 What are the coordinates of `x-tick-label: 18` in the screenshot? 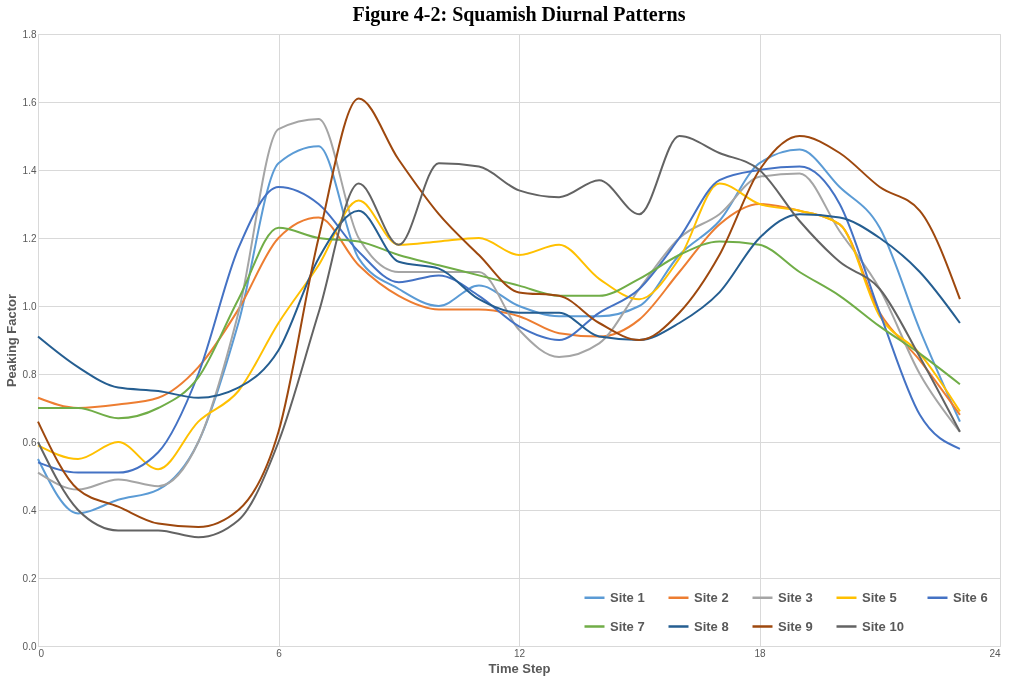 It's located at (760, 653).